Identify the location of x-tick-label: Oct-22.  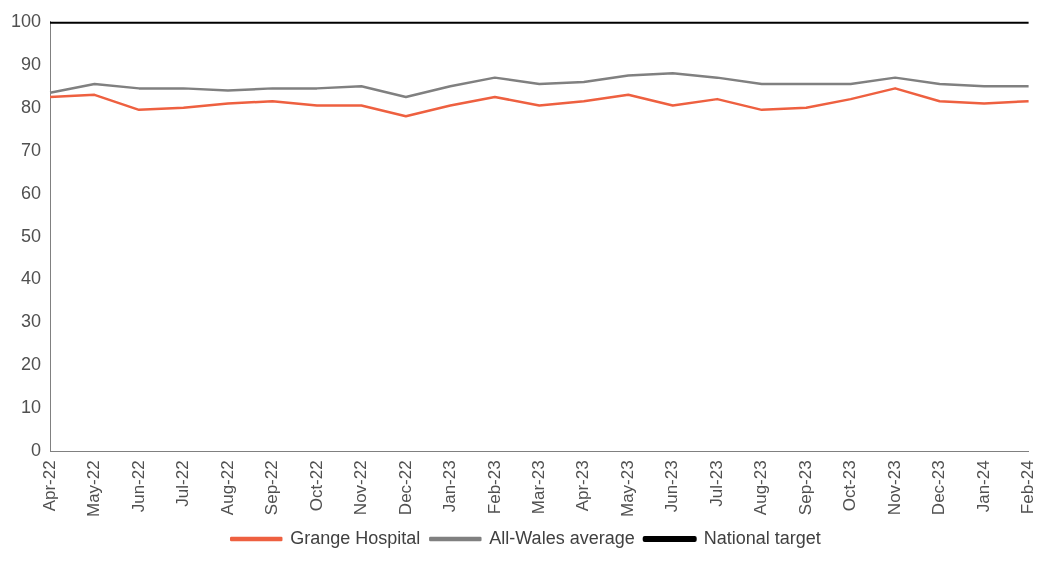
(316, 486).